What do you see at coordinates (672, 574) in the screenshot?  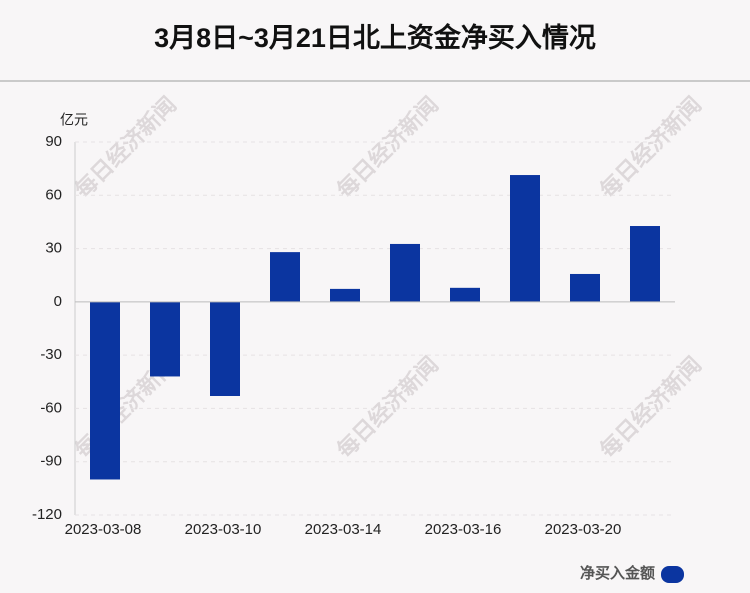 I see `legend-swatch` at bounding box center [672, 574].